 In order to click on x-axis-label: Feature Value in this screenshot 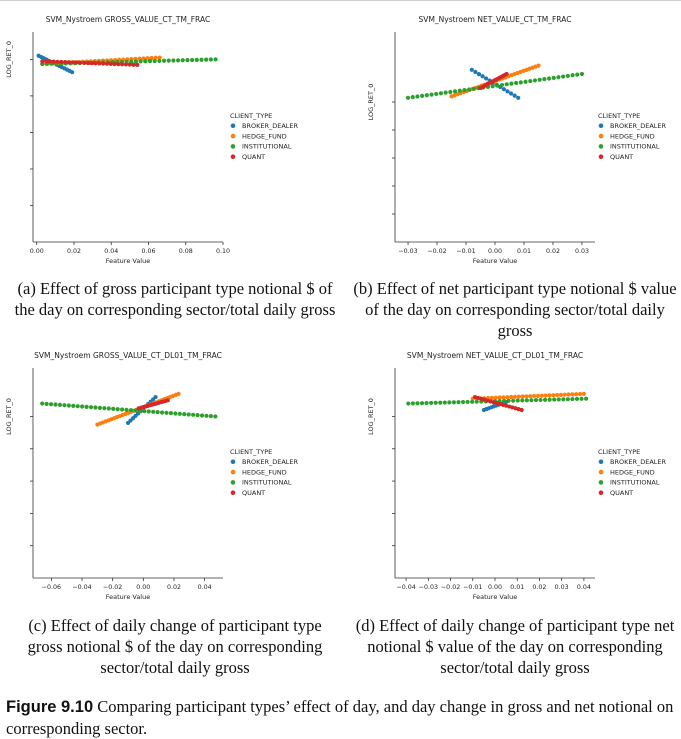, I will do `click(128, 261)`.